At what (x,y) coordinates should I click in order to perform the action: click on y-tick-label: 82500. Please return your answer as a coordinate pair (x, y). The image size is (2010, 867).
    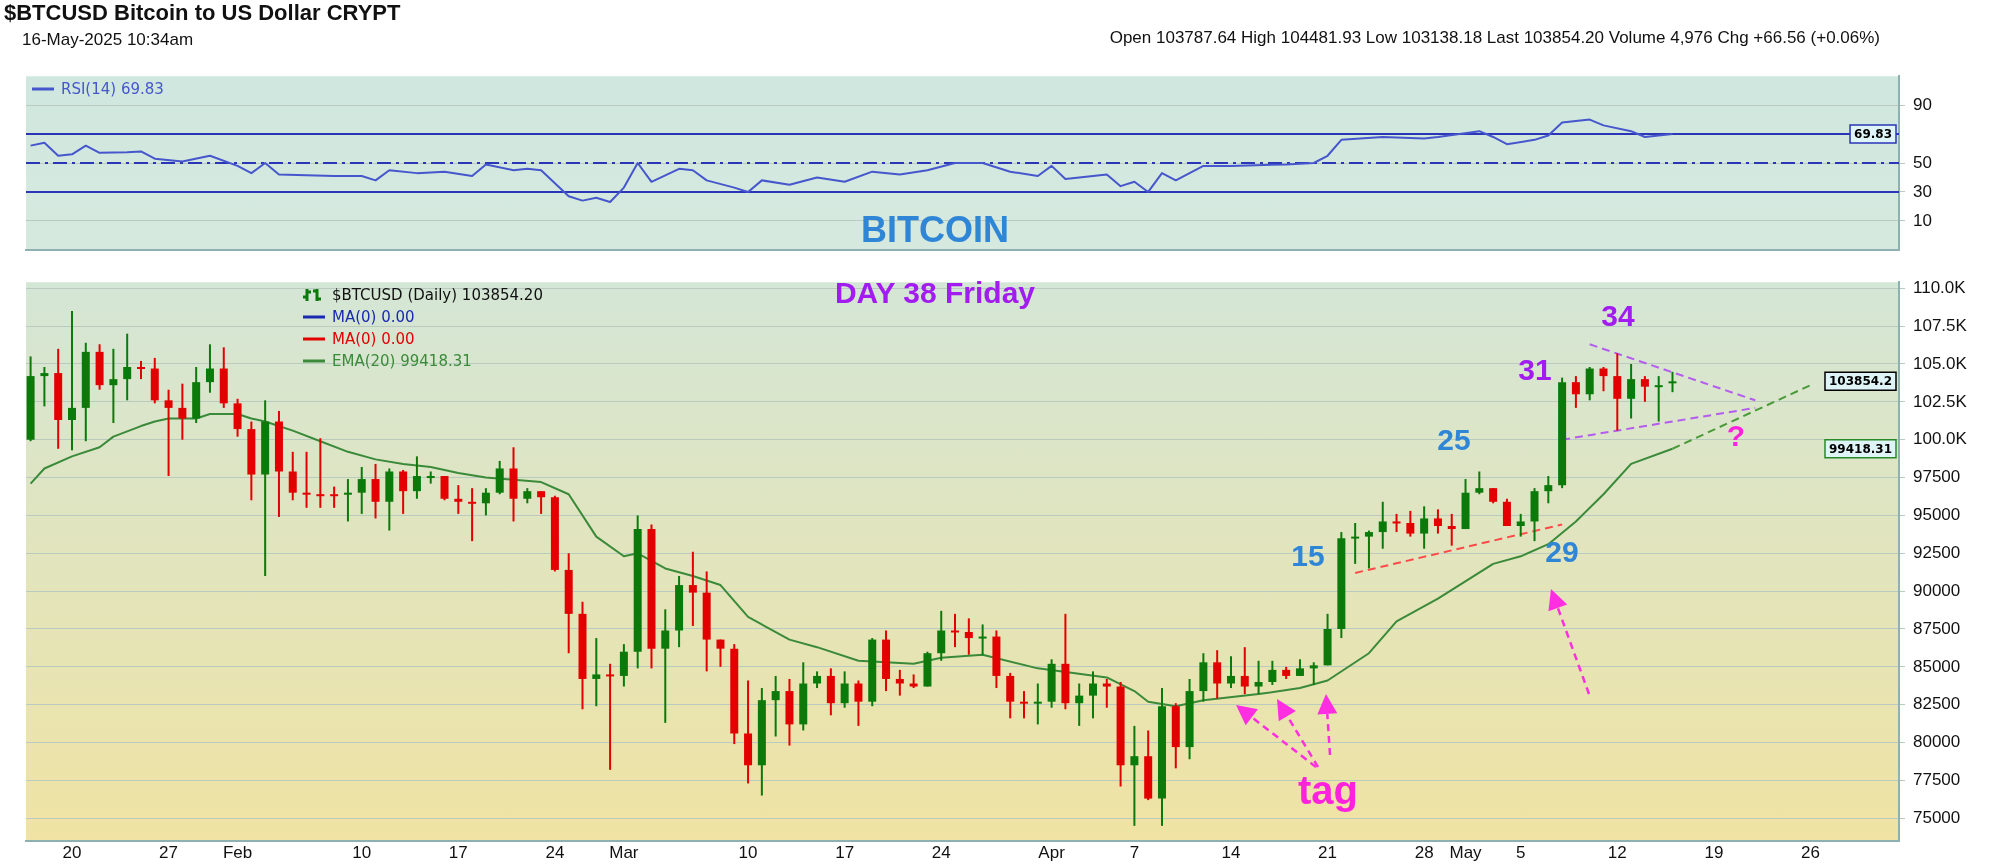
    Looking at the image, I should click on (1937, 704).